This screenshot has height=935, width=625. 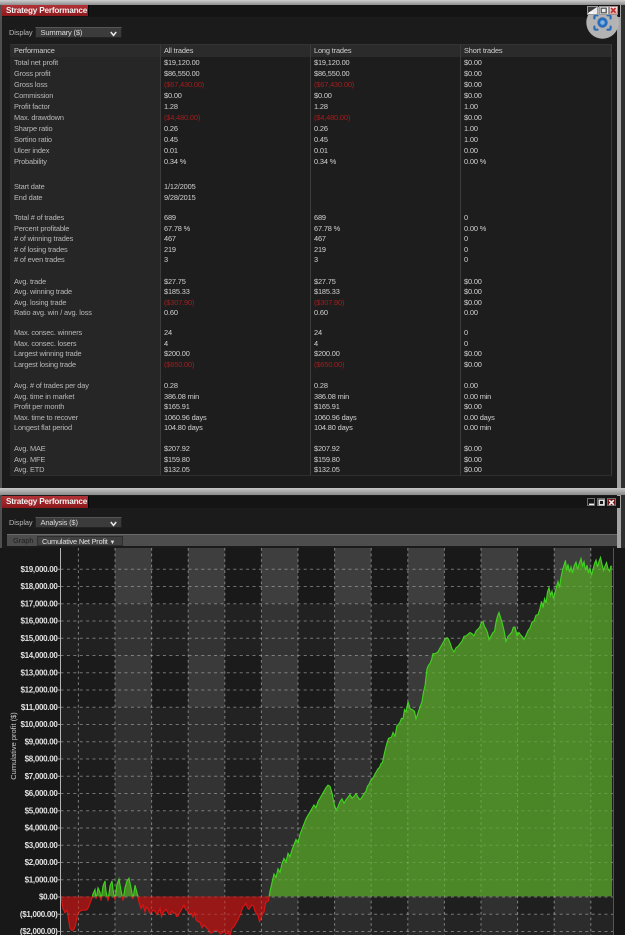 I want to click on svg-text: $6,000.00, so click(x=42, y=793).